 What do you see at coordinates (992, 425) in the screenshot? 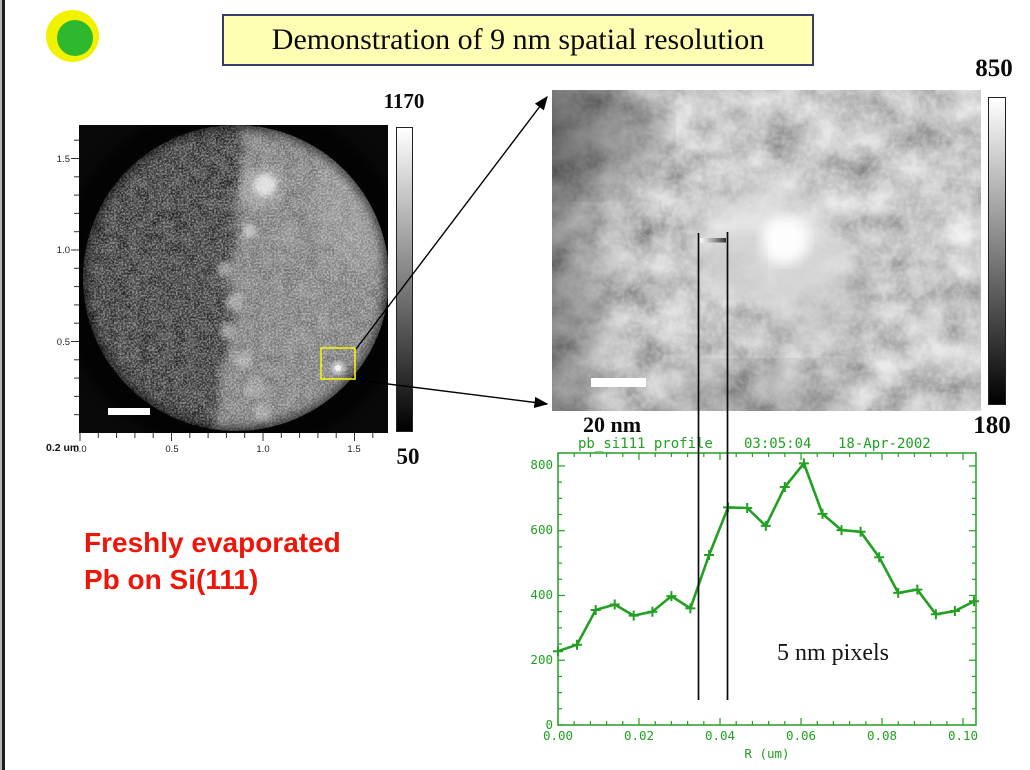
I see `zoom-colorbar-min-label: 180` at bounding box center [992, 425].